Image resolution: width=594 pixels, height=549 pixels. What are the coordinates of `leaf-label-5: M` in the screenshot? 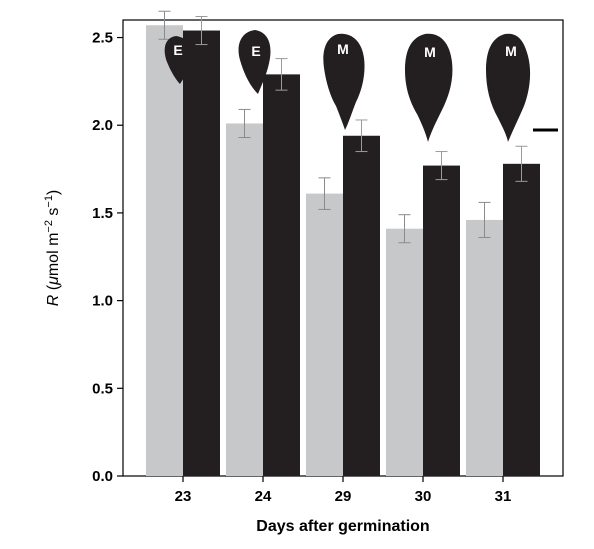 It's located at (511, 51).